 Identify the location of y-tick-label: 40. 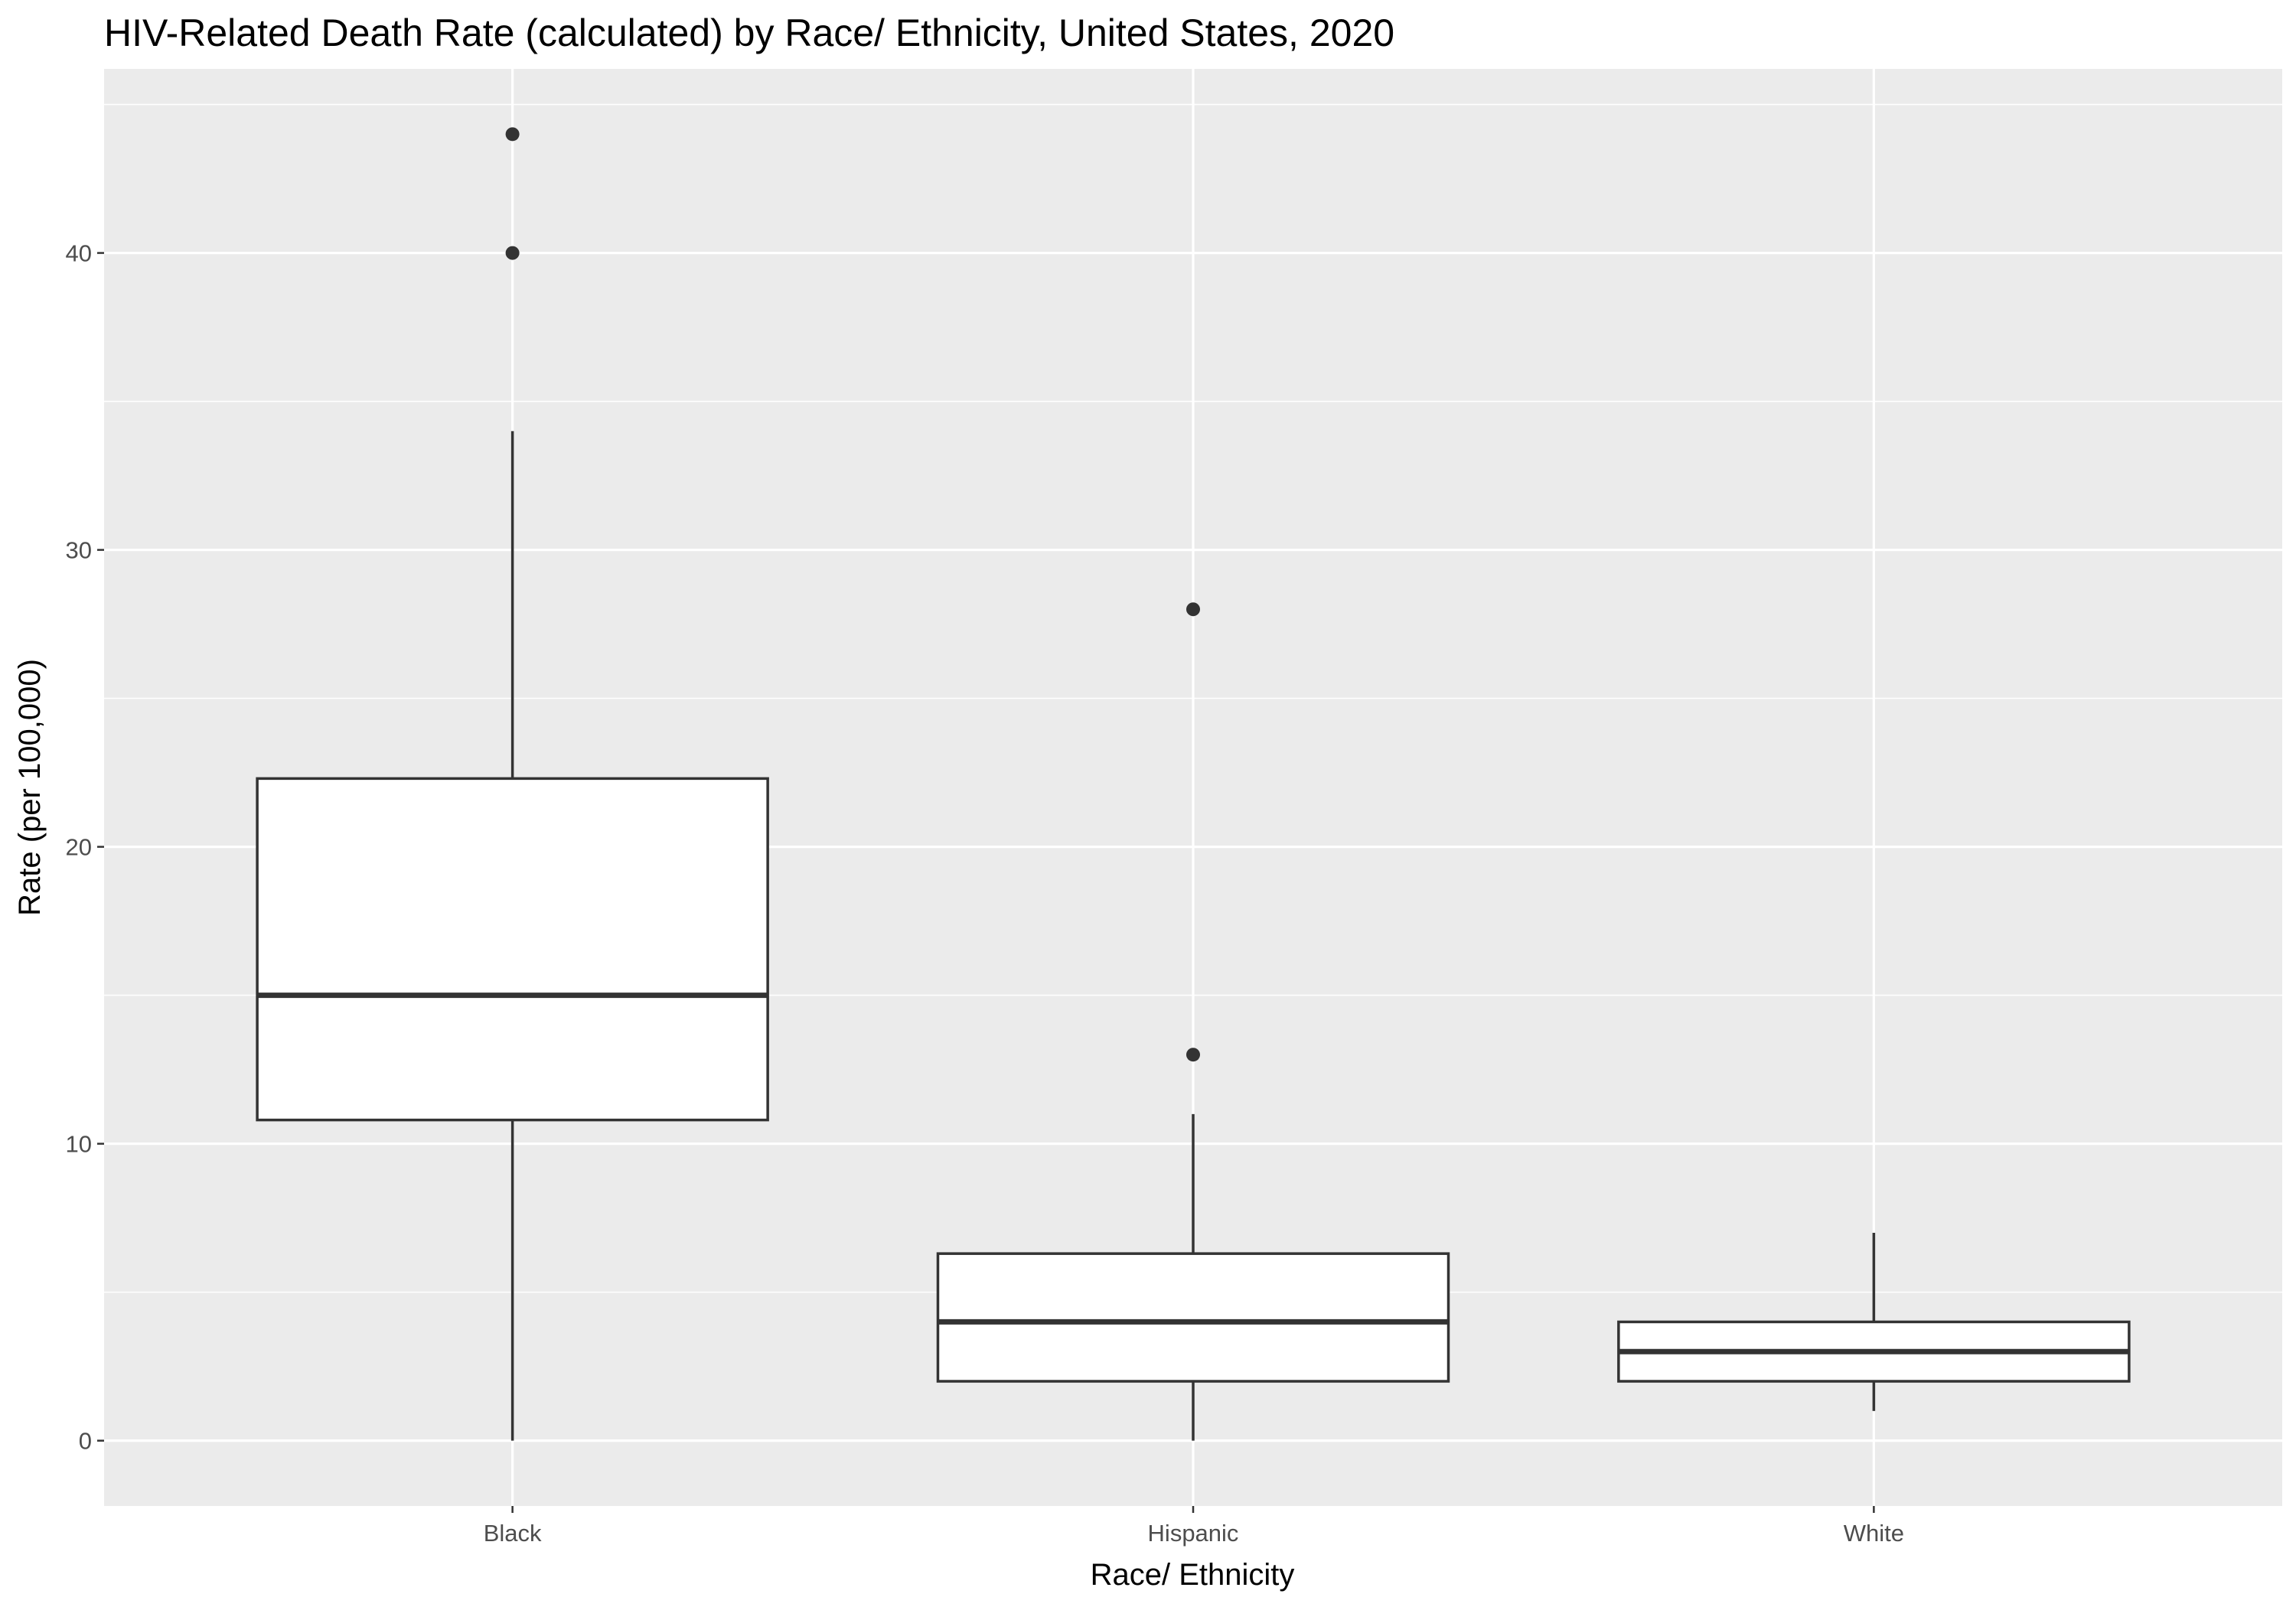
(79, 253).